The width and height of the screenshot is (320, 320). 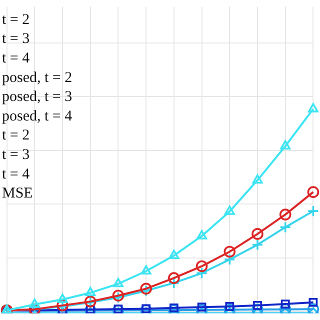 What do you see at coordinates (16, 136) in the screenshot?
I see `annotation: t = 2` at bounding box center [16, 136].